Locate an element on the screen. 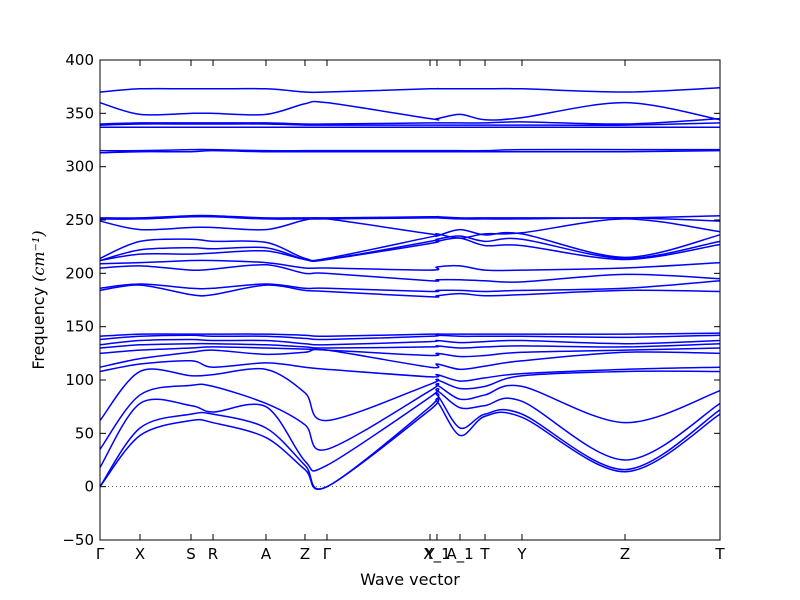 This screenshot has height=600, width=800. y-tick-label: 400 is located at coordinates (79, 60).